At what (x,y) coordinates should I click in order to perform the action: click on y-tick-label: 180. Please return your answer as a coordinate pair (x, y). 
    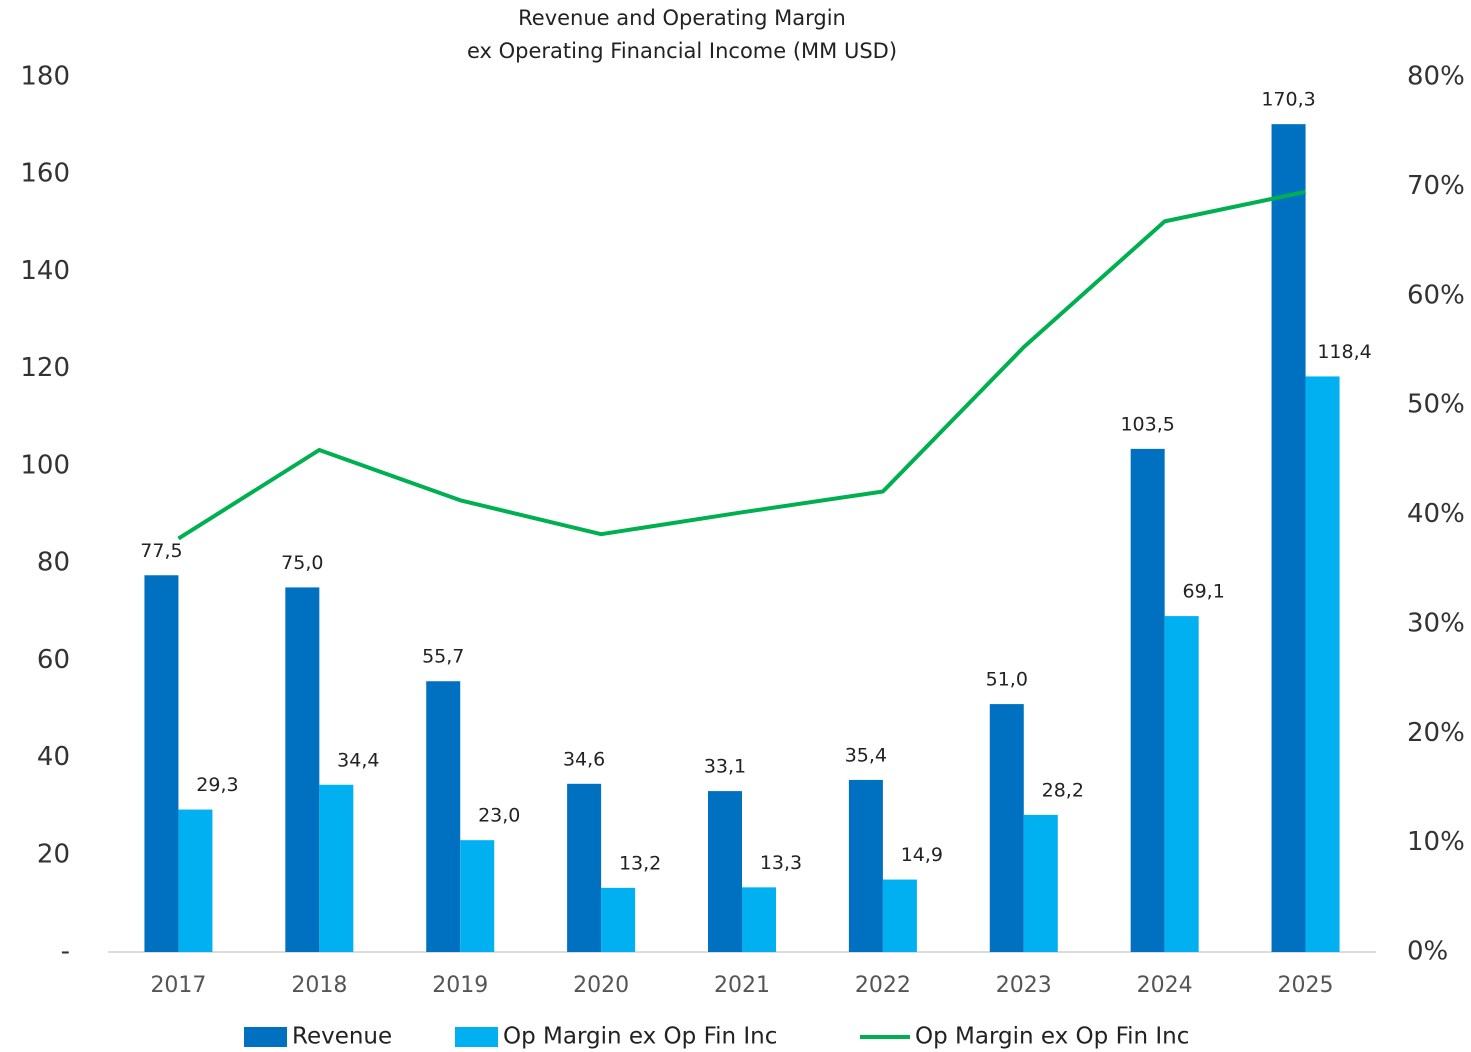
    Looking at the image, I should click on (45, 77).